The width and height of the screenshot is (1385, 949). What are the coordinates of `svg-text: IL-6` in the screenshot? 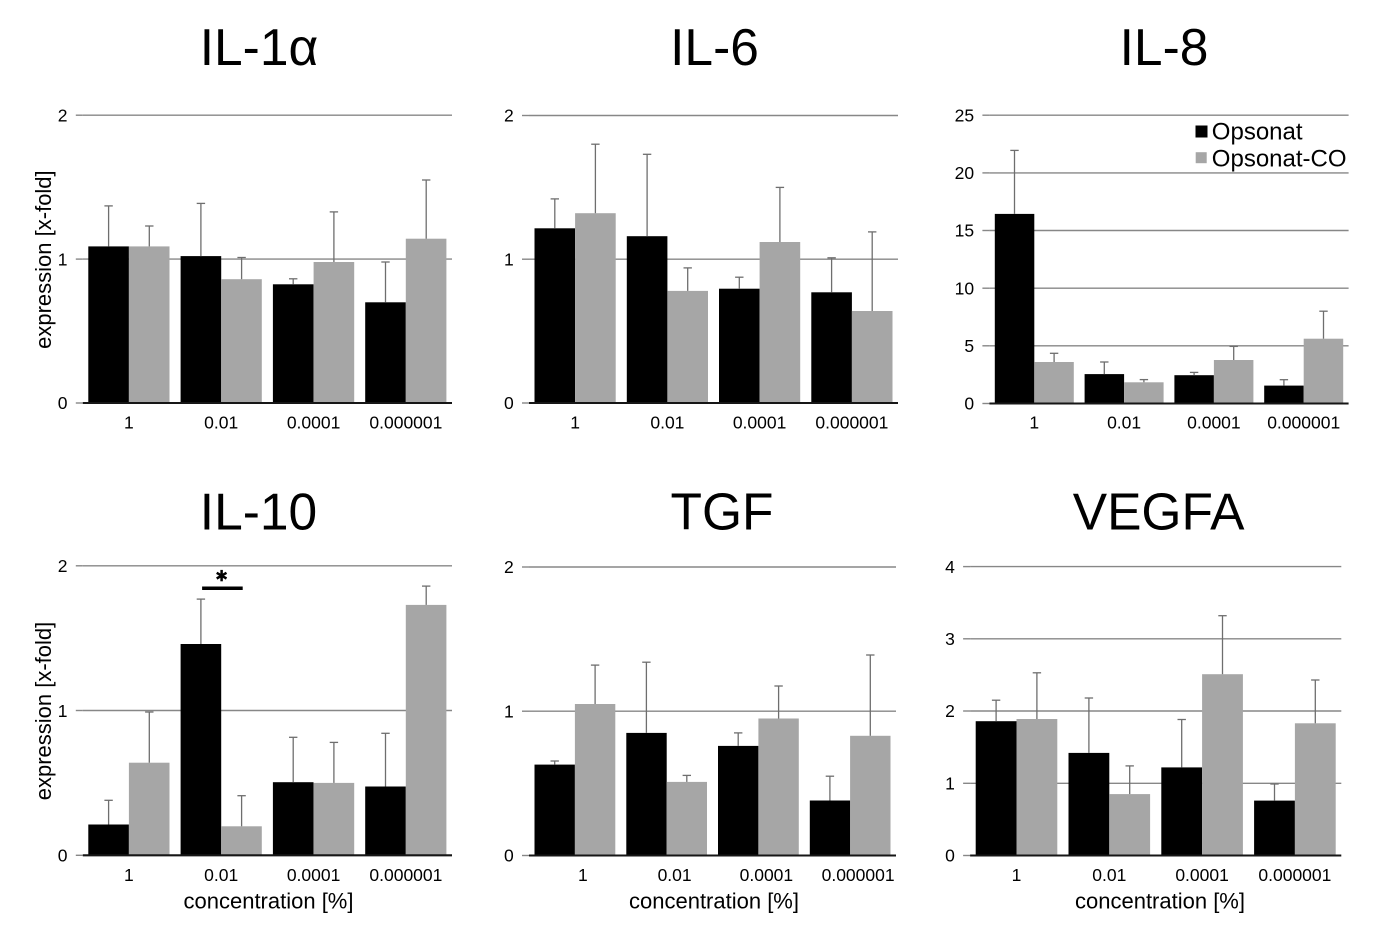 It's located at (714, 47).